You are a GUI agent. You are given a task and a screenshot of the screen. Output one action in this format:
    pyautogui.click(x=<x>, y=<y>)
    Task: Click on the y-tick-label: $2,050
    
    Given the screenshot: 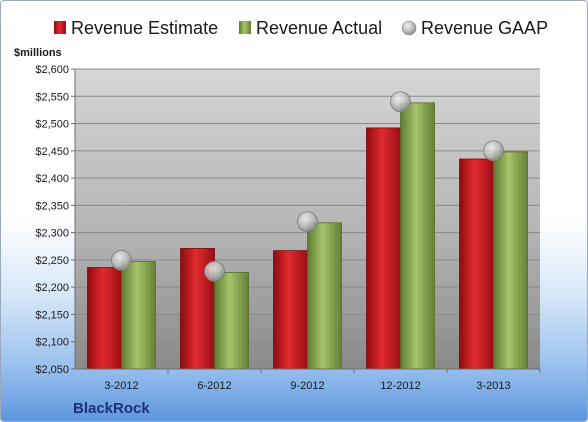 What is the action you would take?
    pyautogui.click(x=52, y=370)
    